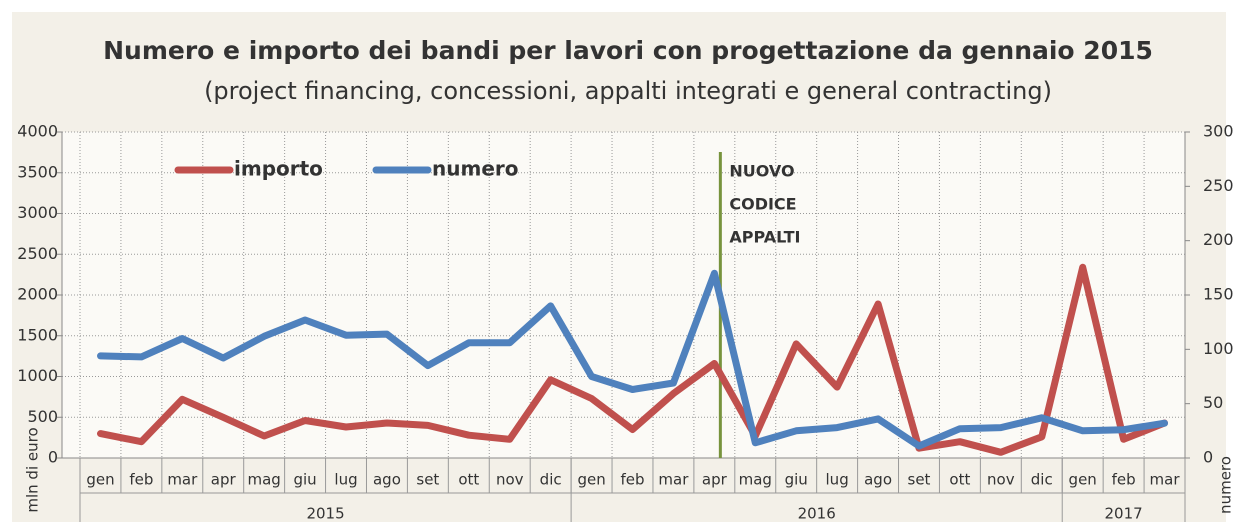 Image resolution: width=1238 pixels, height=522 pixels. I want to click on y-tick-label: 1000, so click(37, 375).